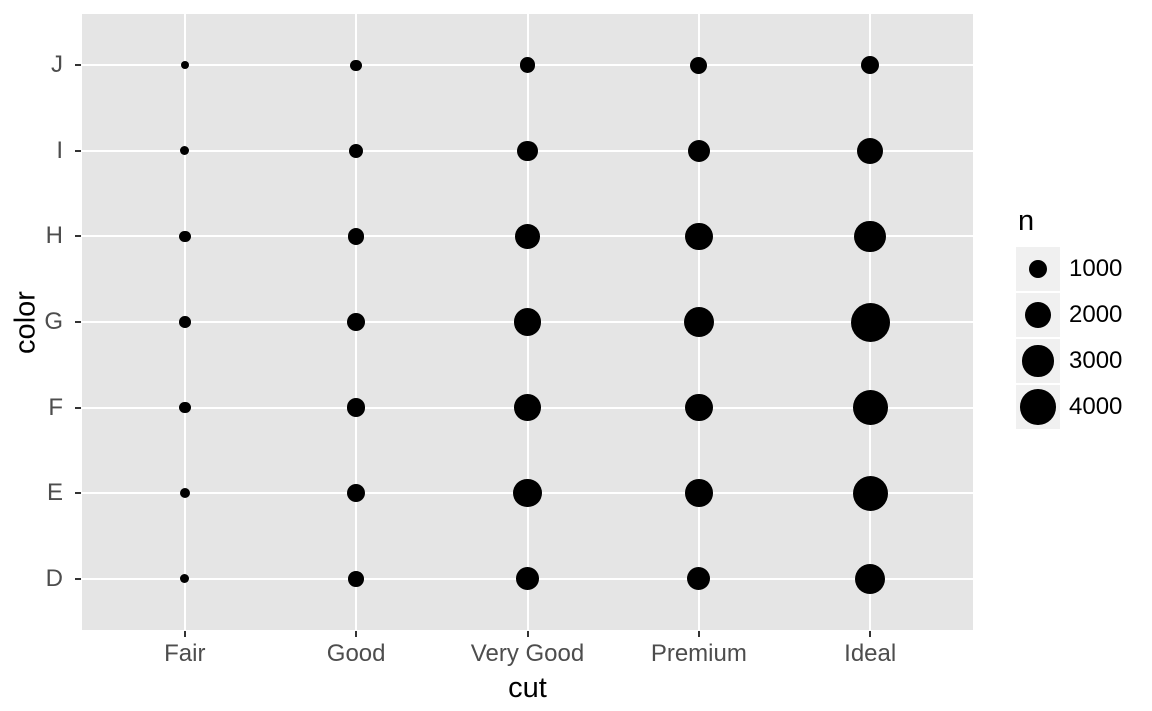  What do you see at coordinates (356, 653) in the screenshot?
I see `x-tick-label: Good` at bounding box center [356, 653].